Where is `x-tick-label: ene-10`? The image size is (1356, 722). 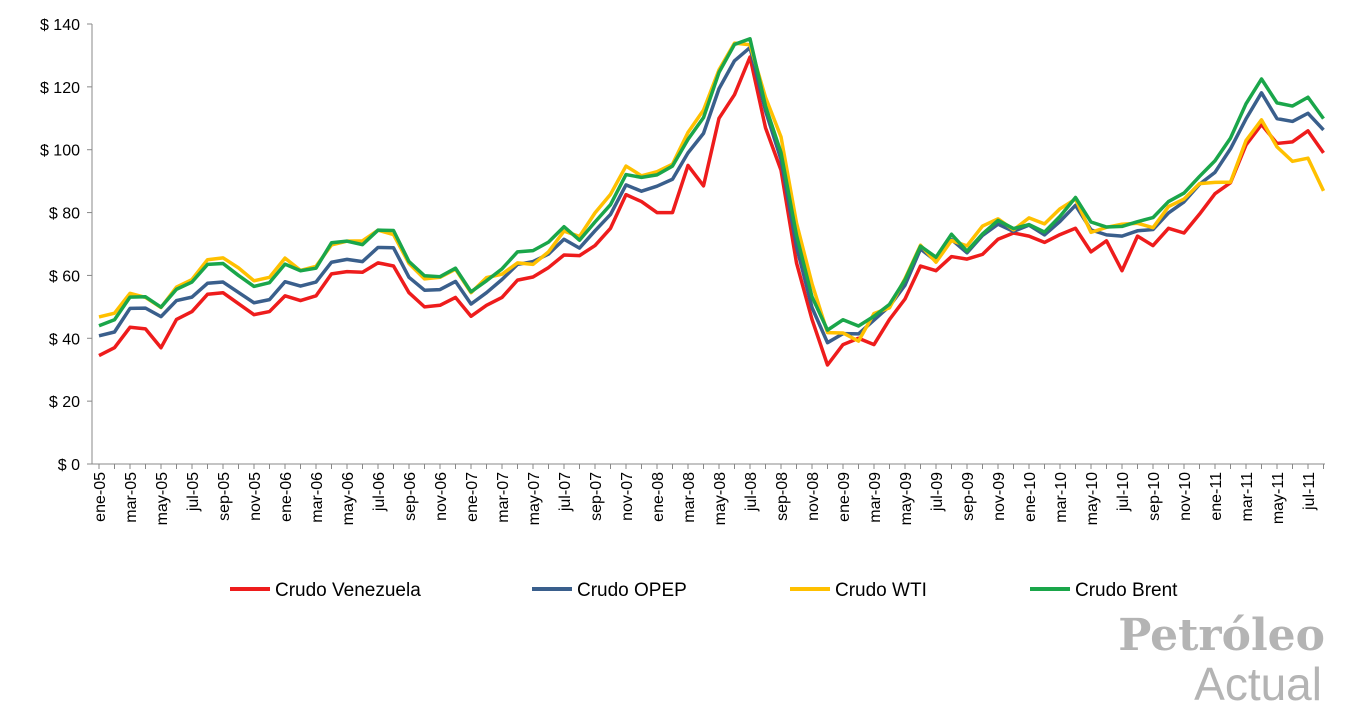
x-tick-label: ene-10 is located at coordinates (1030, 497).